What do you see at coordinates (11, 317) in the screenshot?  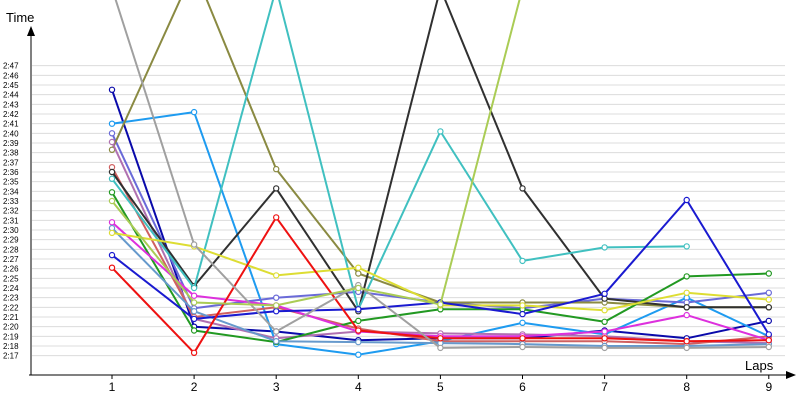 I see `y-tick-label: 2:21` at bounding box center [11, 317].